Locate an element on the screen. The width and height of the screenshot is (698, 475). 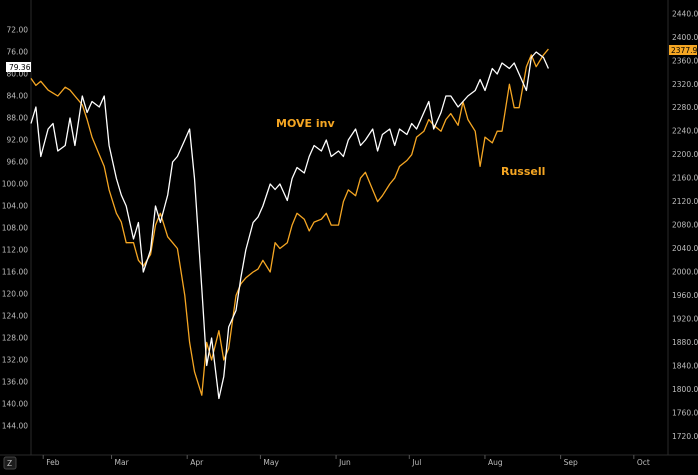
left-tick-label: 84.00 is located at coordinates (18, 96).